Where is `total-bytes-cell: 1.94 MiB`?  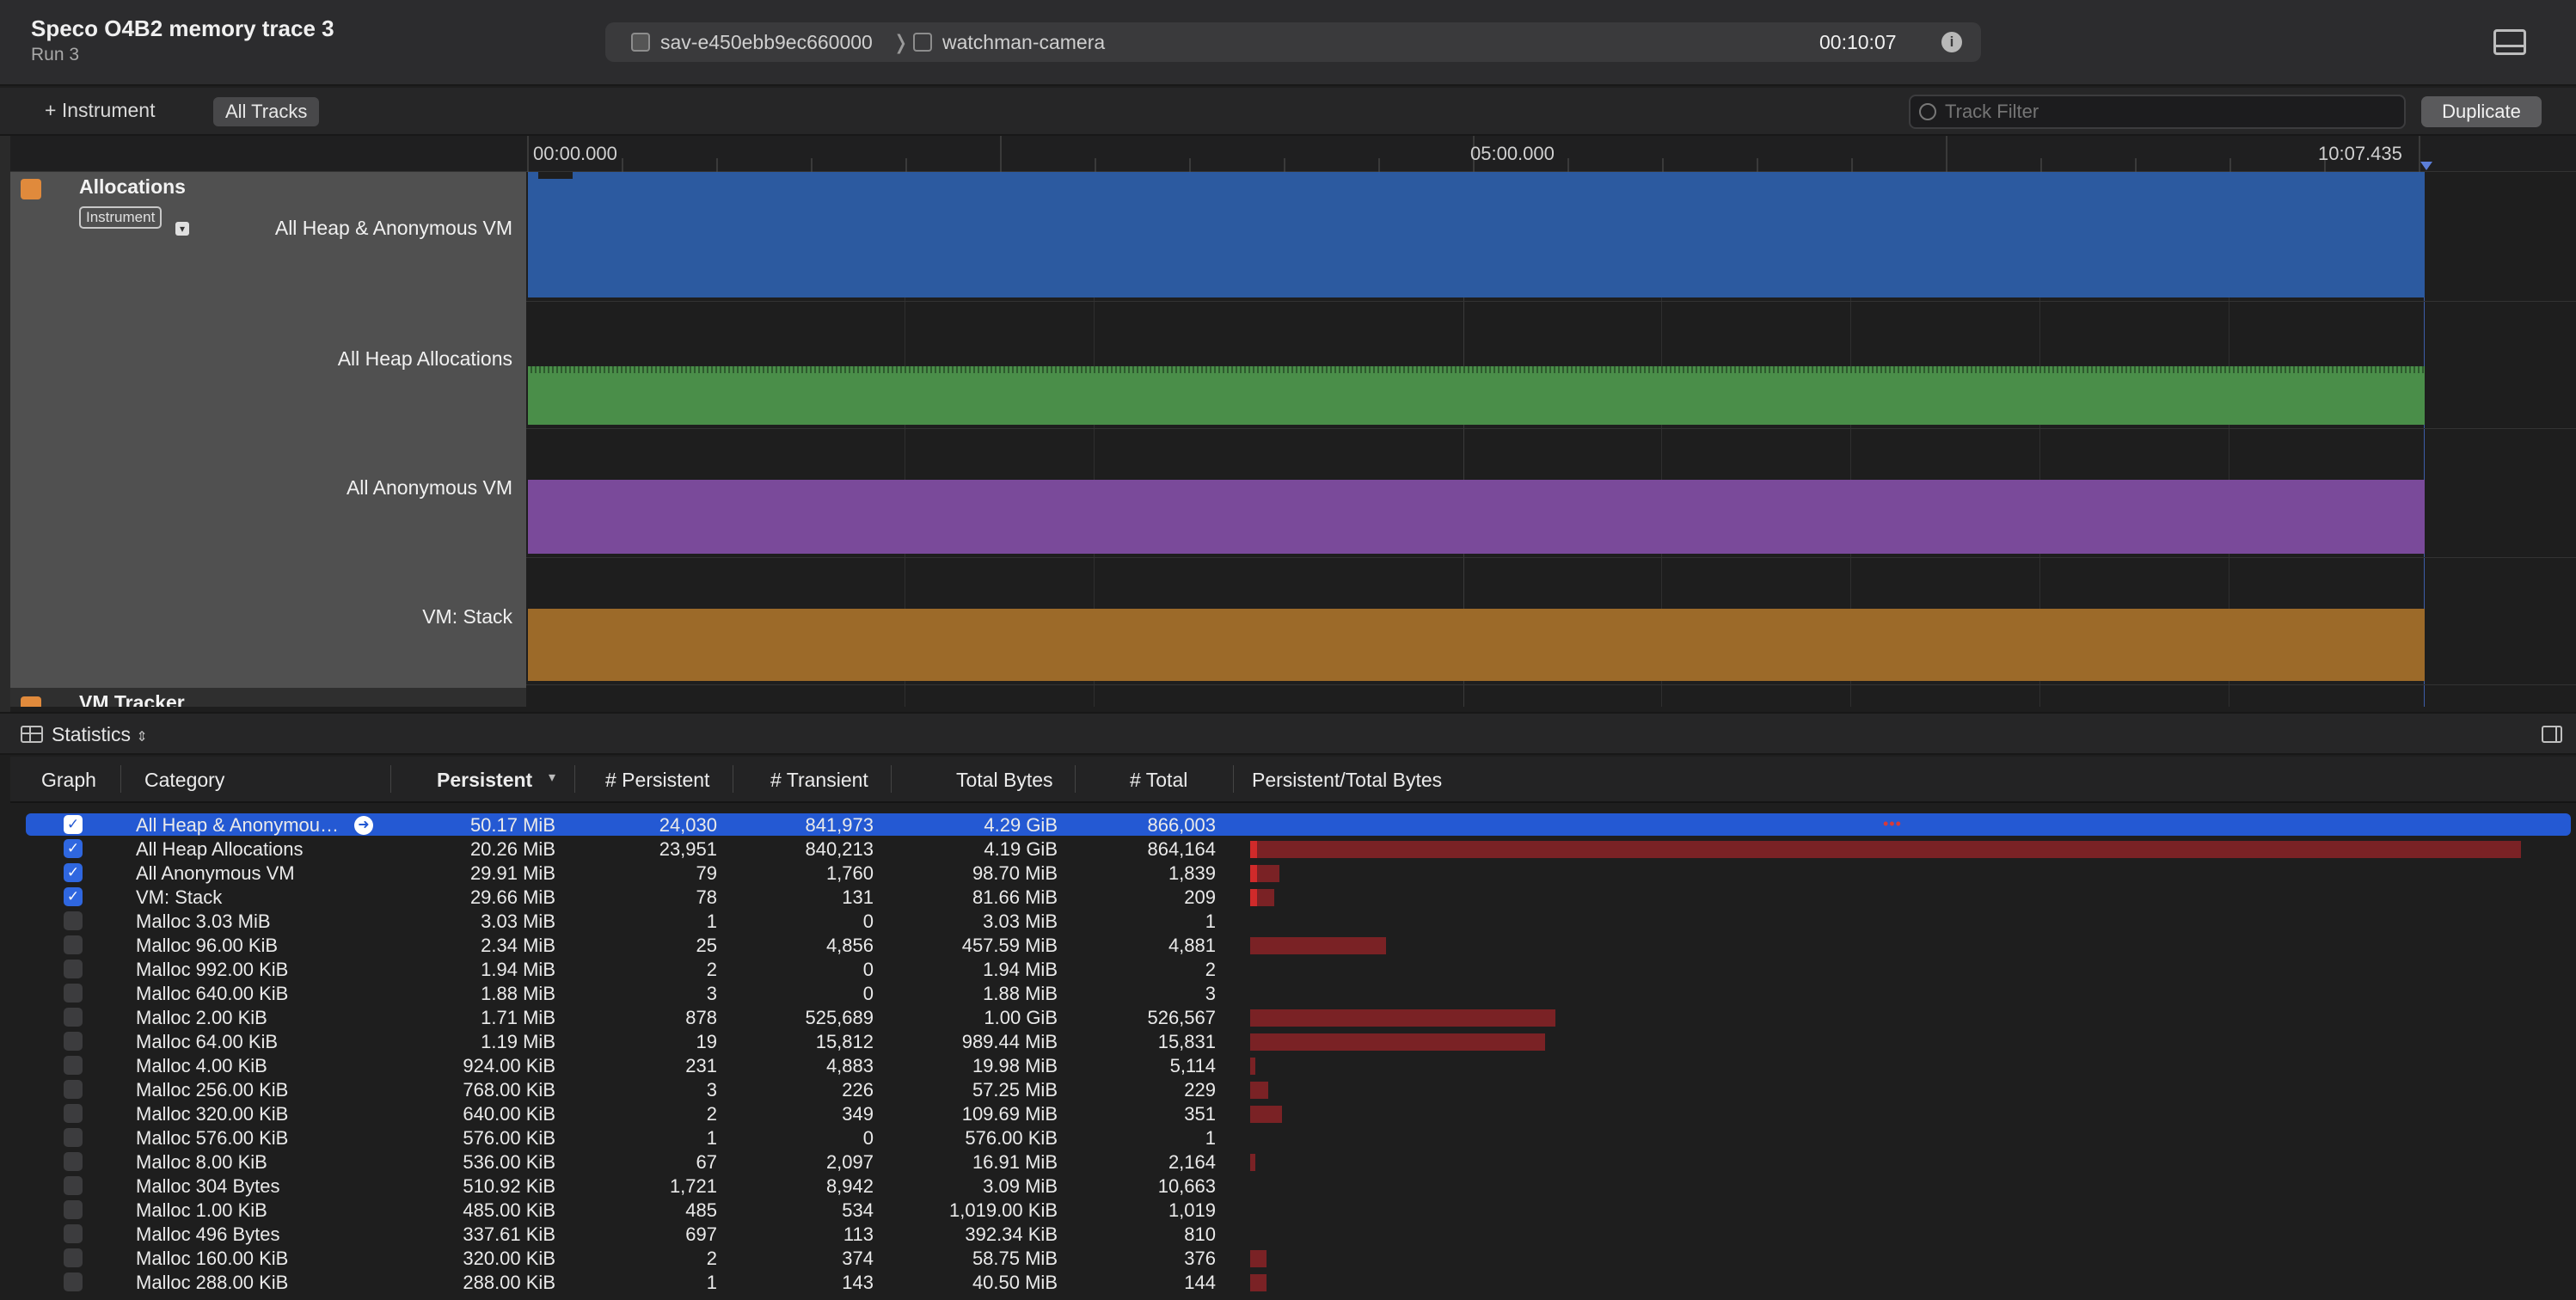
total-bytes-cell: 1.94 MiB is located at coordinates (1021, 969).